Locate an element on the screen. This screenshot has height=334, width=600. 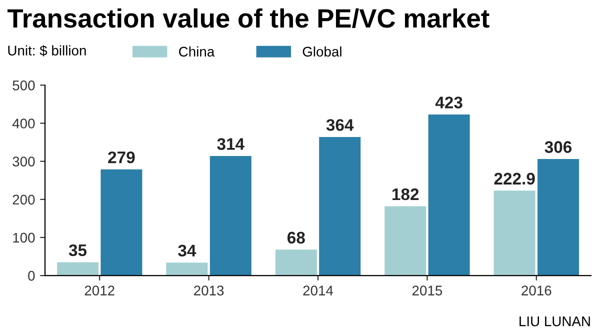
data-label: 306 is located at coordinates (558, 147).